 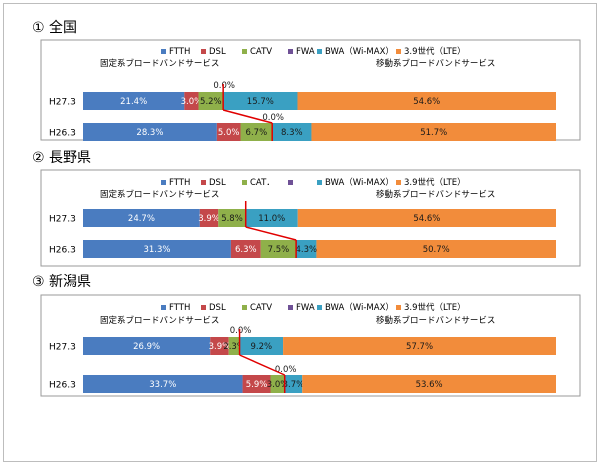 I want to click on data-label: 3.9%, so click(x=220, y=347).